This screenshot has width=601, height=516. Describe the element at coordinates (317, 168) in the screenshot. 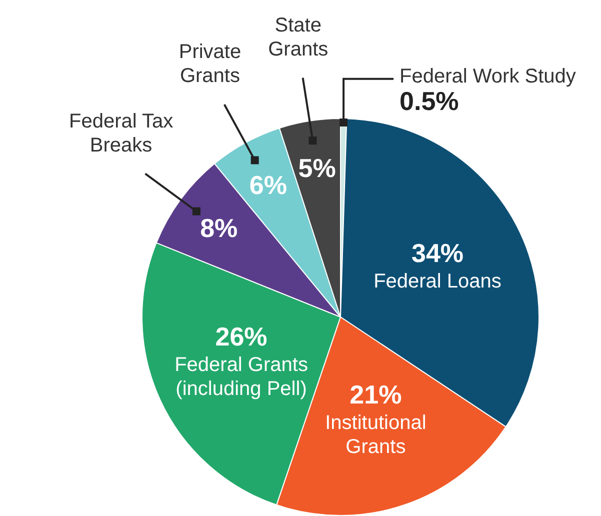

I see `data-label: 5%` at that location.